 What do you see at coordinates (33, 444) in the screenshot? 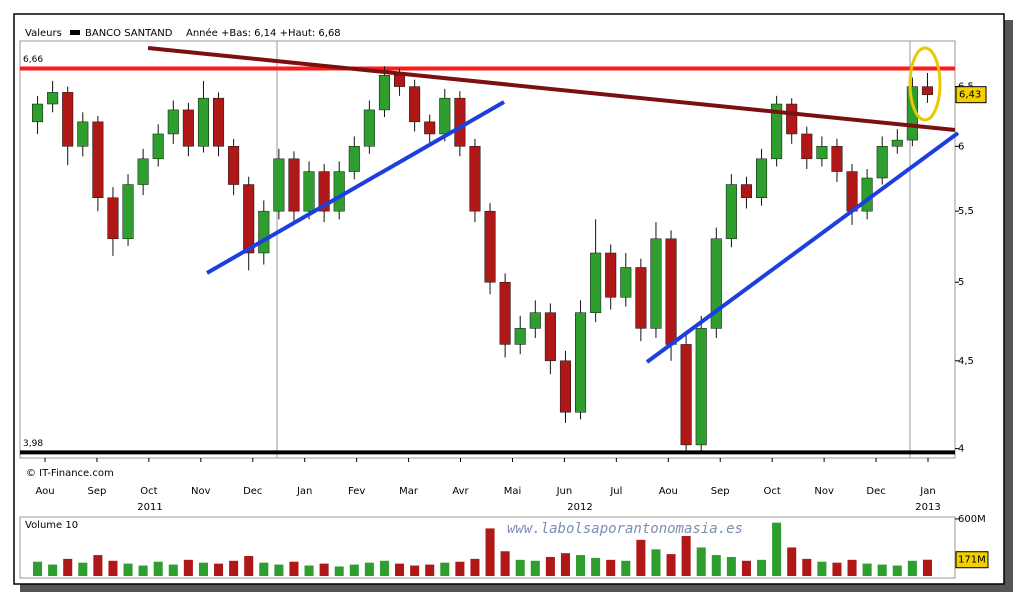
I see `level-label: 3,98` at bounding box center [33, 444].